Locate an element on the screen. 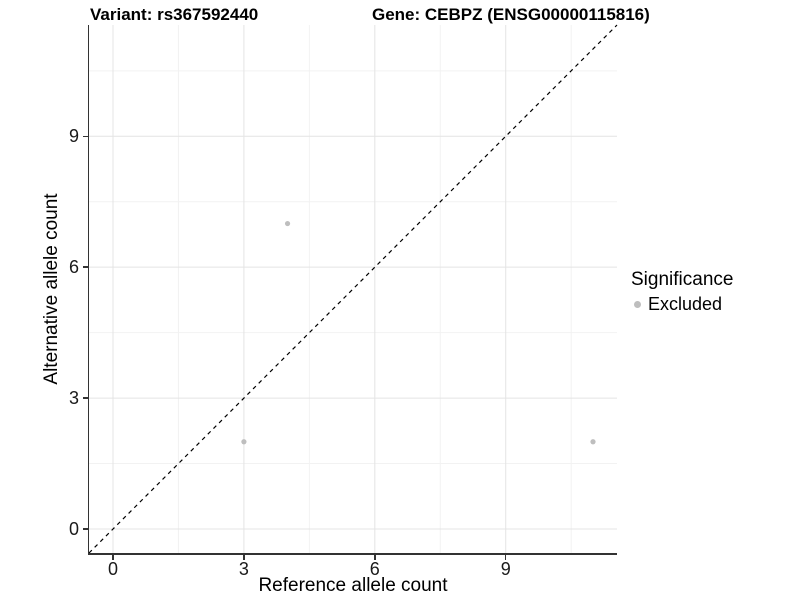 The height and width of the screenshot is (600, 800). y-axis-tick-label: 0 is located at coordinates (73, 529).